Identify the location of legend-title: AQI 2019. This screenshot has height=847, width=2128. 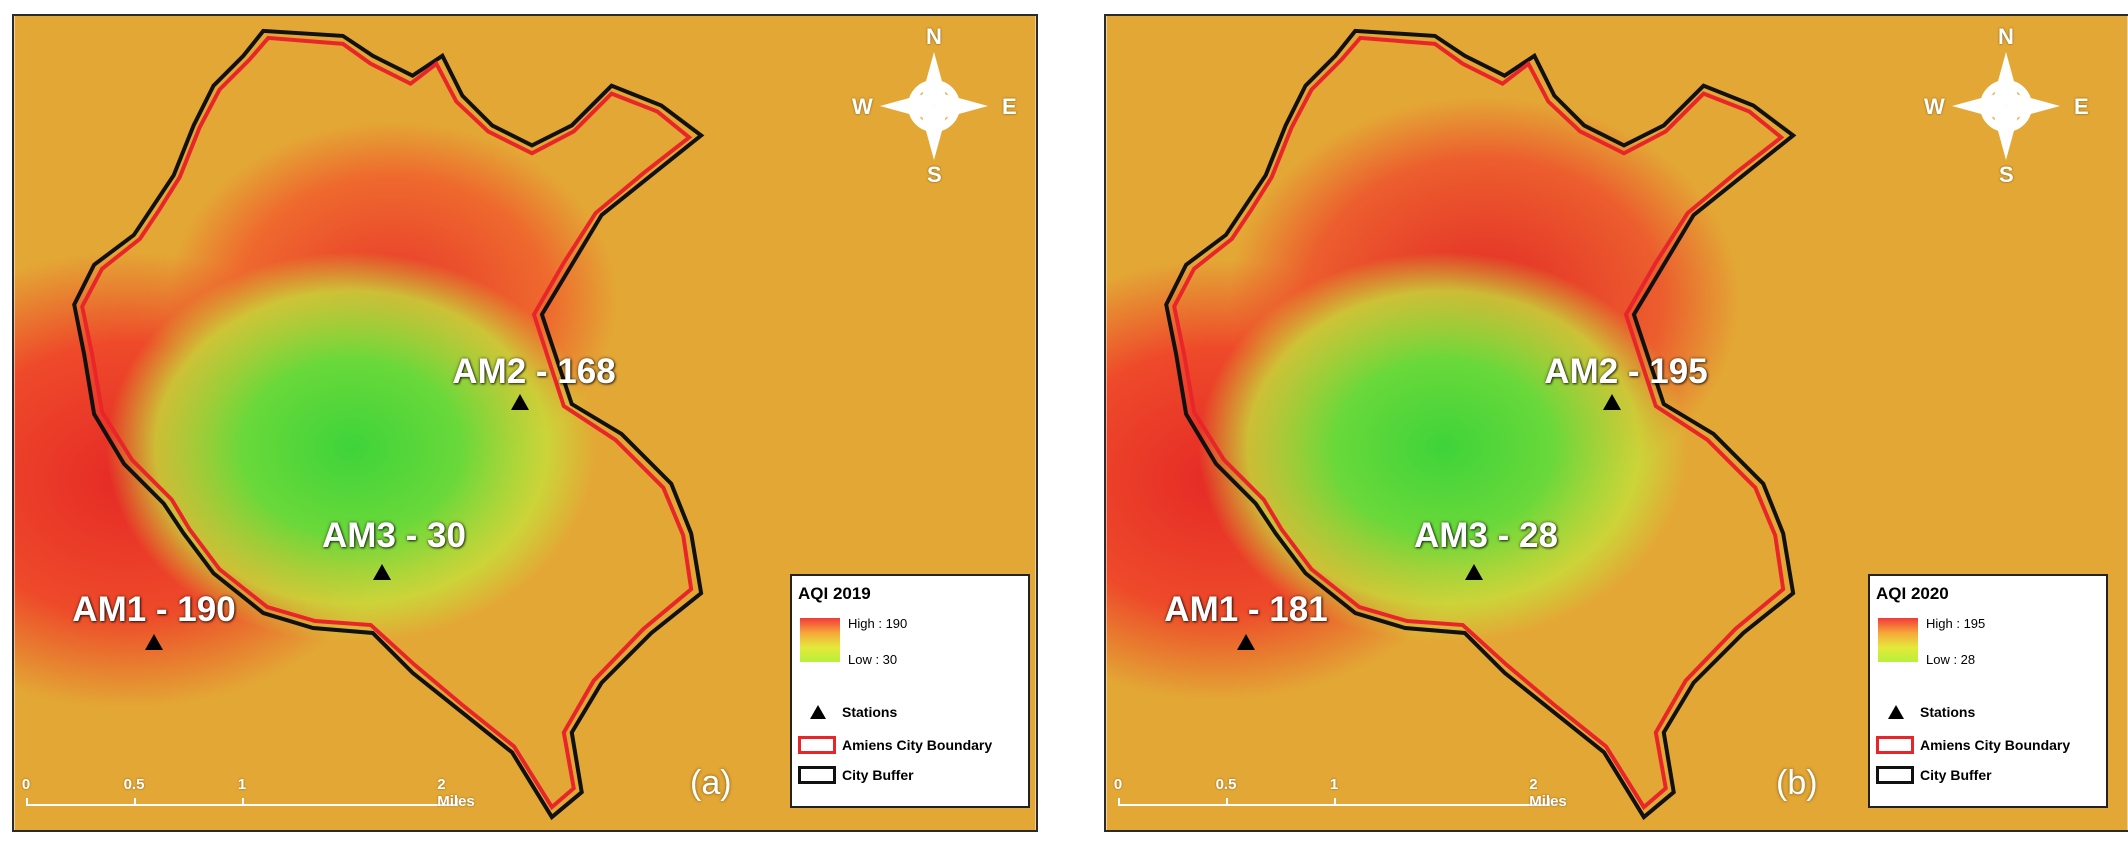
(834, 593).